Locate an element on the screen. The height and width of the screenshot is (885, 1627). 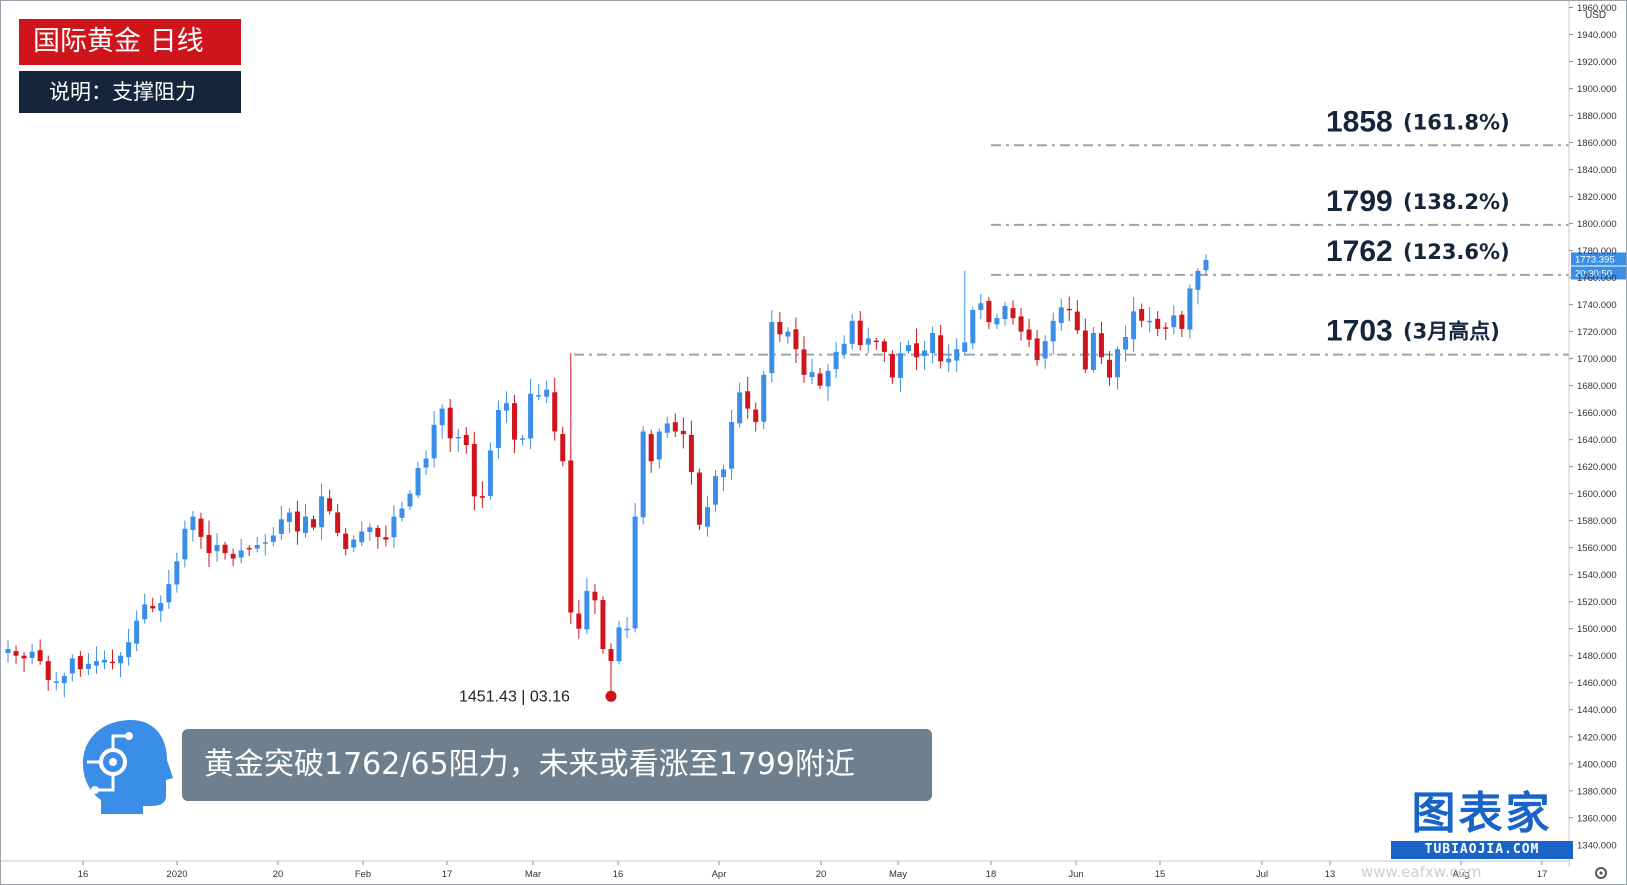
time-tick-label: May is located at coordinates (898, 874).